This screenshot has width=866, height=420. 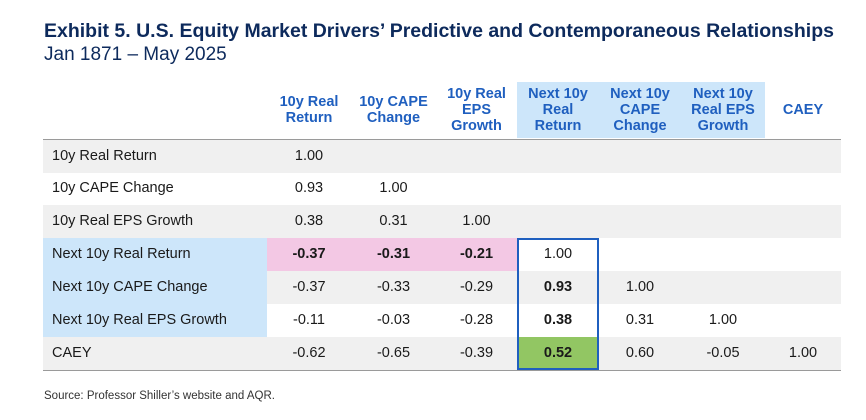 I want to click on cell-next-10y-real-return-next-10y-real-return: 1.00, so click(x=558, y=254).